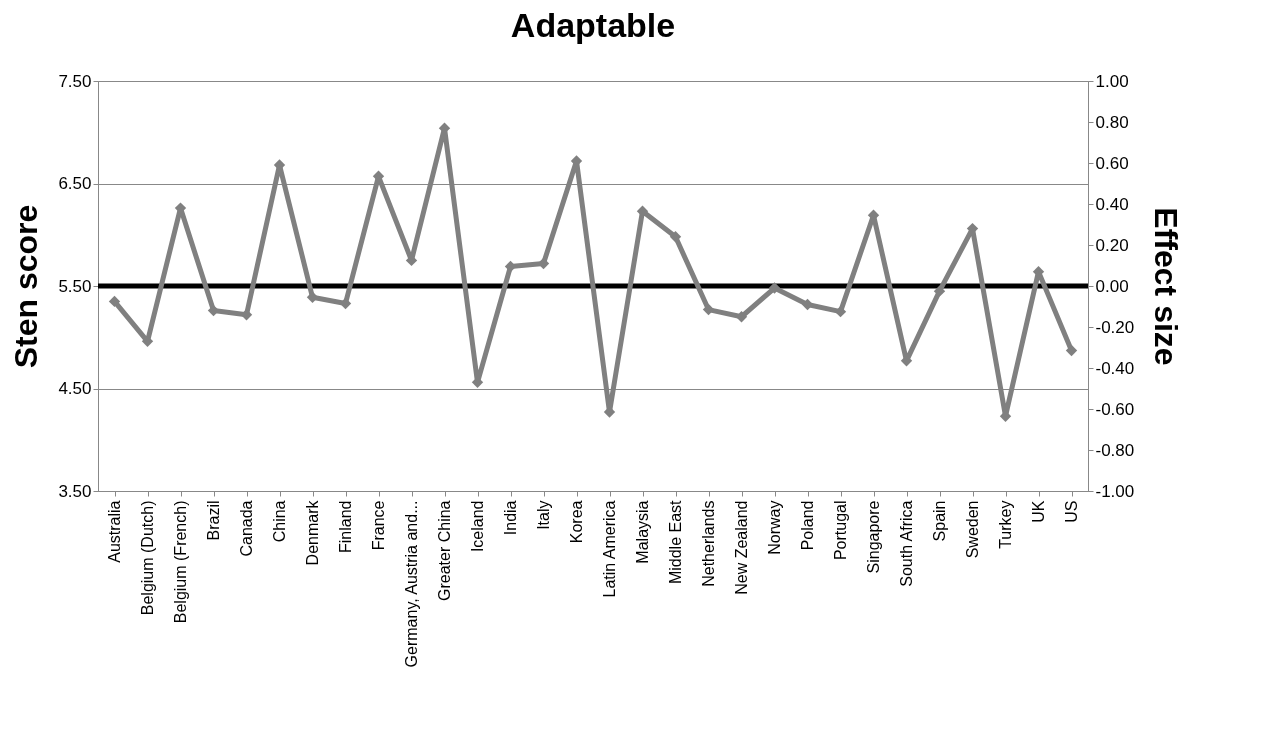 The width and height of the screenshot is (1276, 749). What do you see at coordinates (114, 531) in the screenshot?
I see `x-tick-label: Australia` at bounding box center [114, 531].